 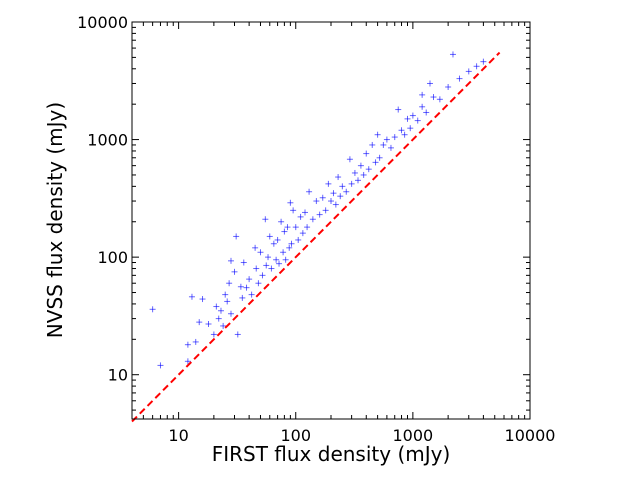 I want to click on y-tick-label: 10, so click(x=118, y=375).